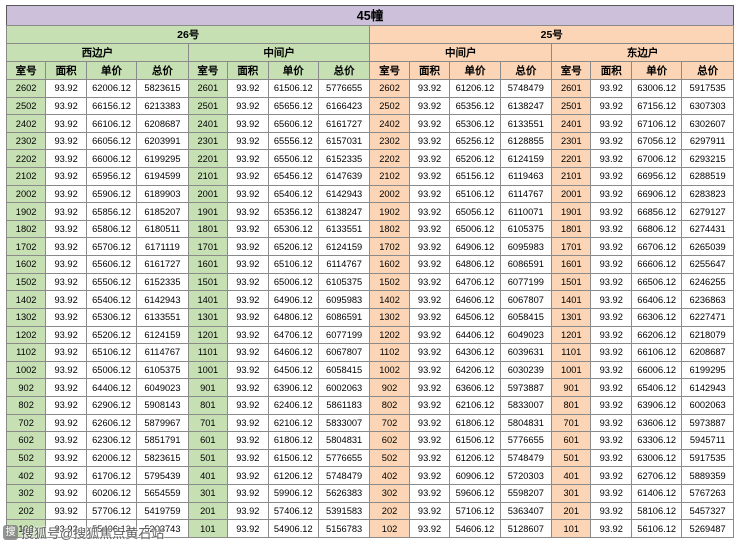 The width and height of the screenshot is (740, 545). What do you see at coordinates (657, 176) in the screenshot?
I see `unit-price-cell: 66956.12` at bounding box center [657, 176].